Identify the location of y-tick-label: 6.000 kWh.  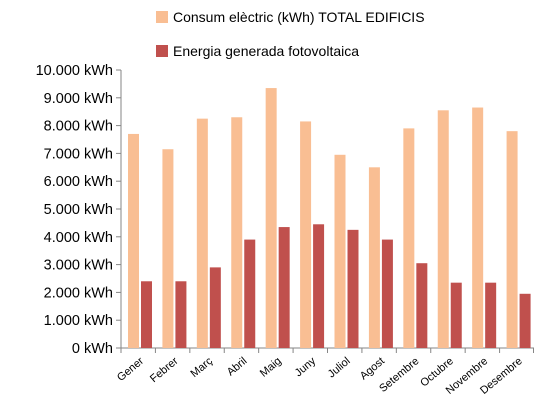
(78, 182).